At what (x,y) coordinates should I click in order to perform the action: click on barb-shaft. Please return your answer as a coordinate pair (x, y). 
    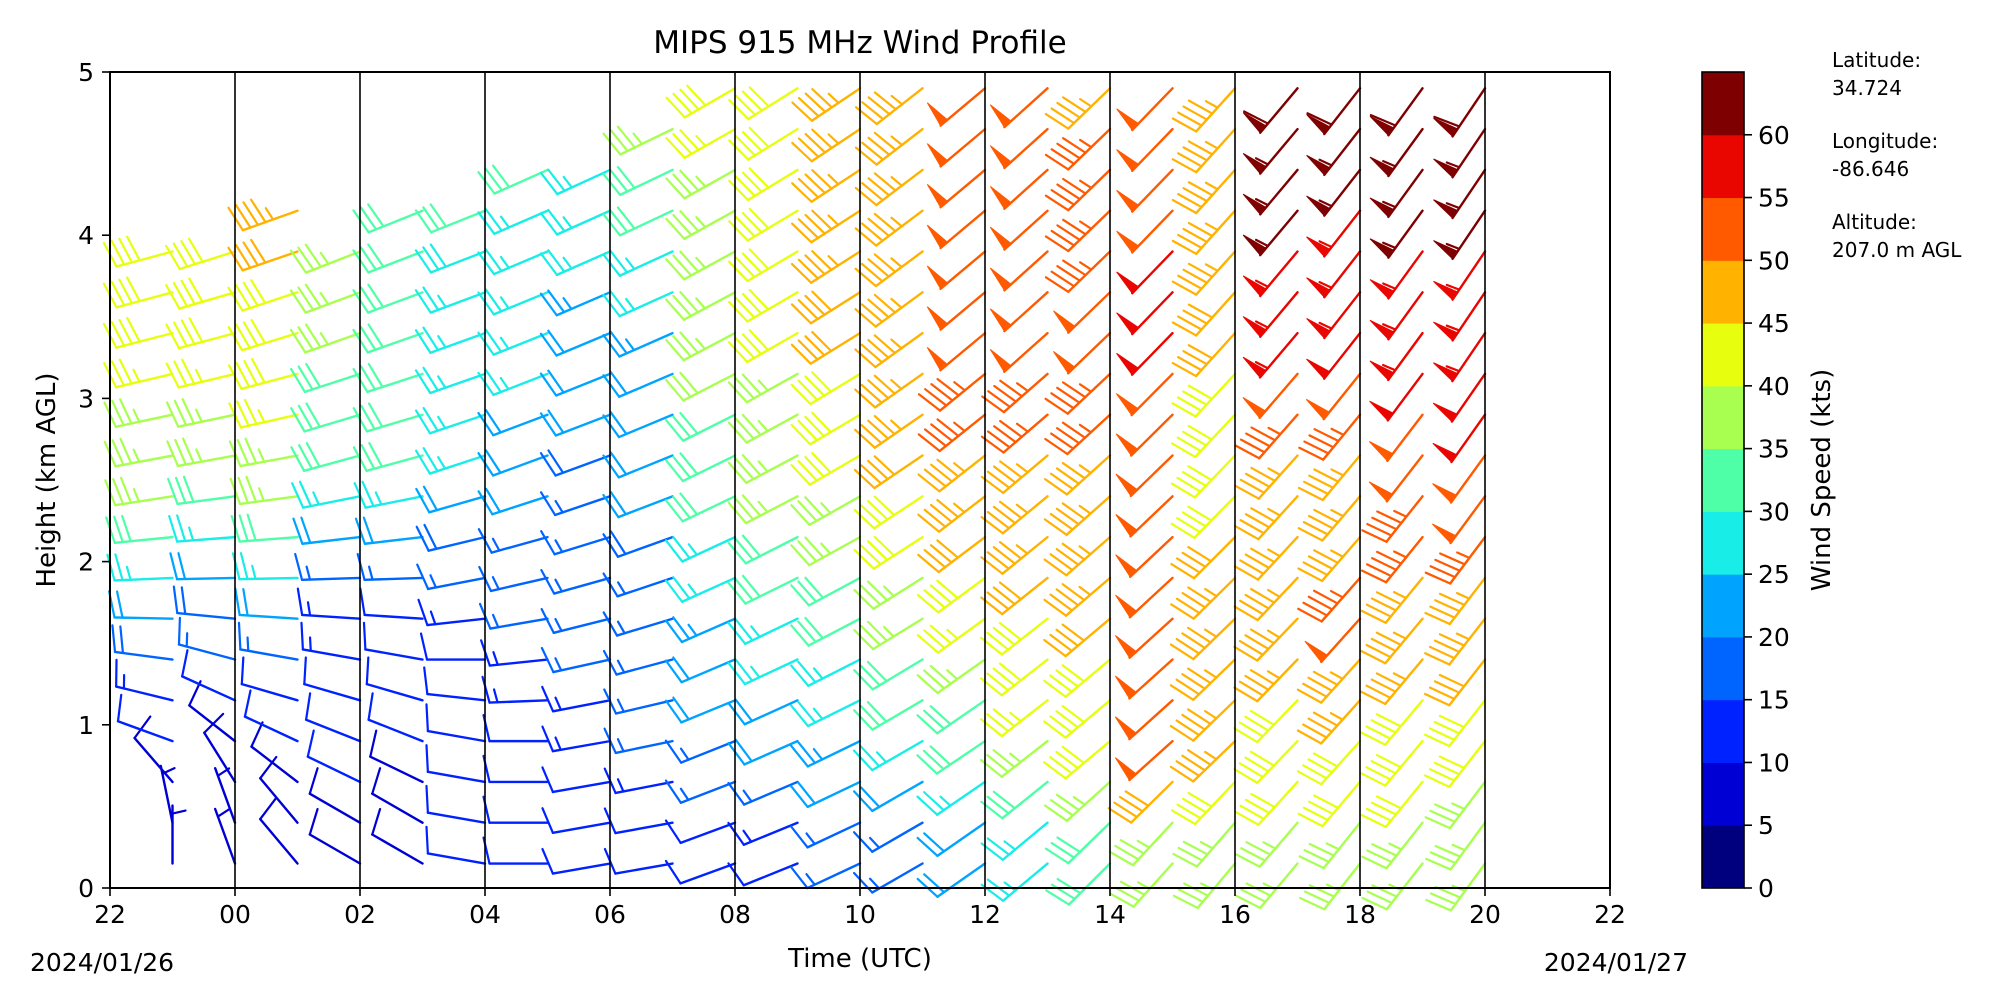
    Looking at the image, I should click on (456, 697).